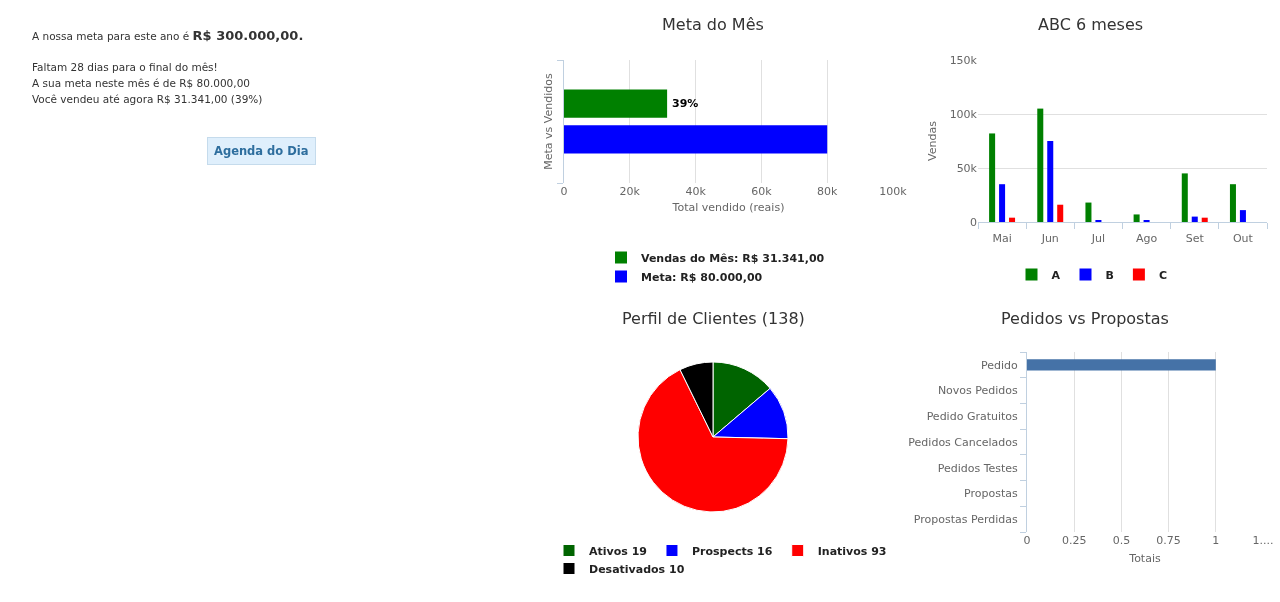  I want to click on text: Agenda do Dia, so click(261, 151).